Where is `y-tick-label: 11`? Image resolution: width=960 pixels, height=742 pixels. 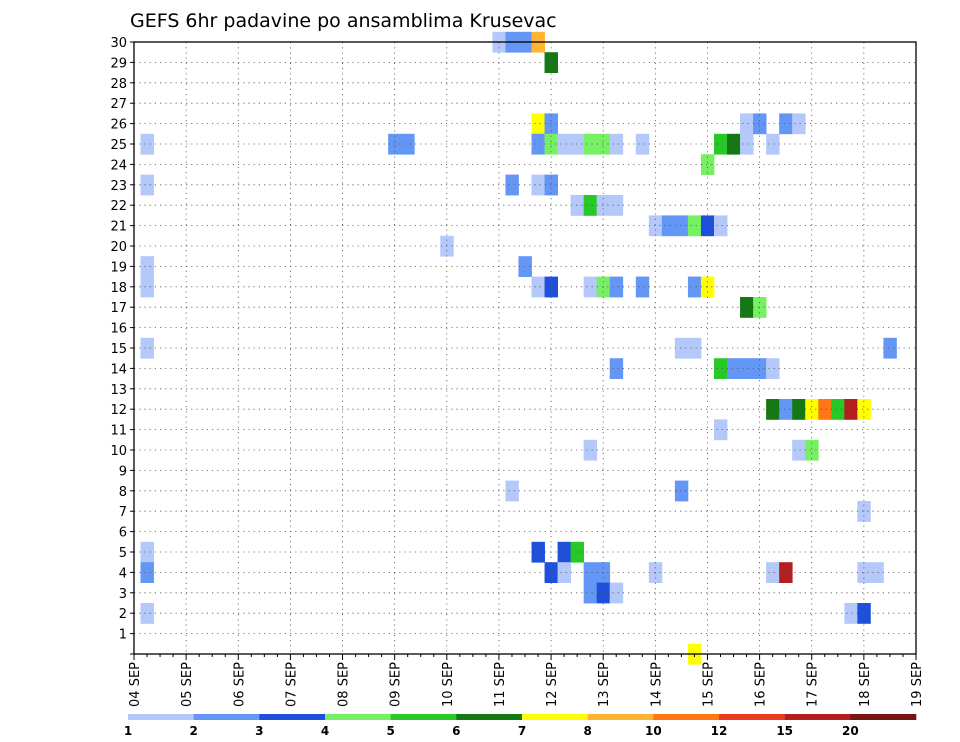 y-tick-label: 11 is located at coordinates (118, 431).